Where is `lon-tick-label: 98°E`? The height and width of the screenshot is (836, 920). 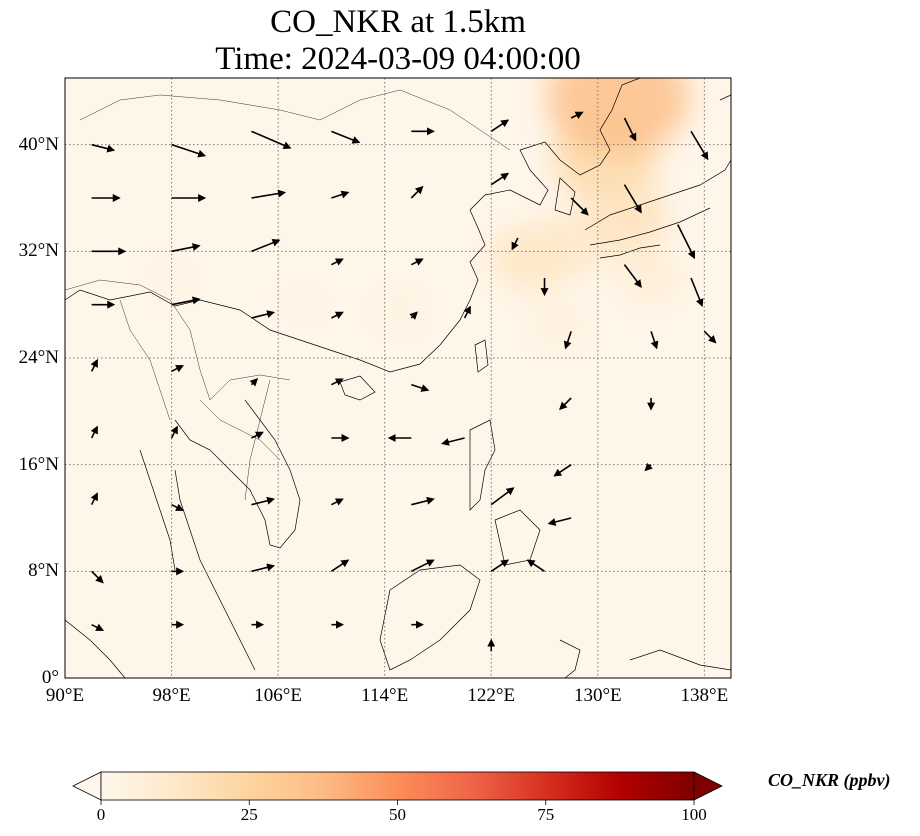 lon-tick-label: 98°E is located at coordinates (171, 695).